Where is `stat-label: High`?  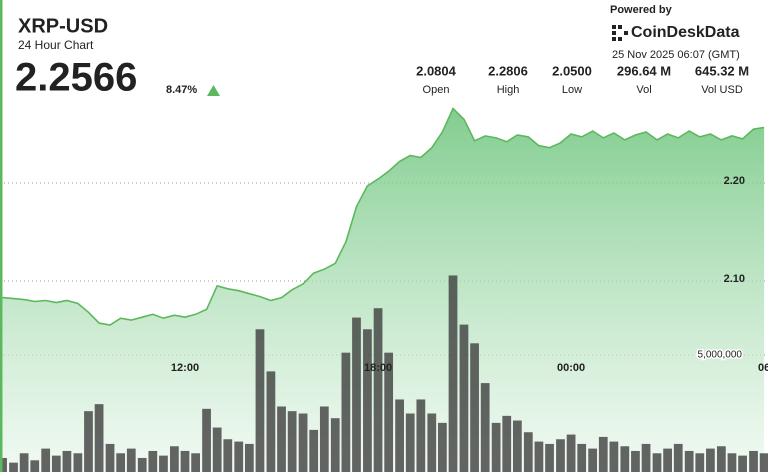 stat-label: High is located at coordinates (508, 90).